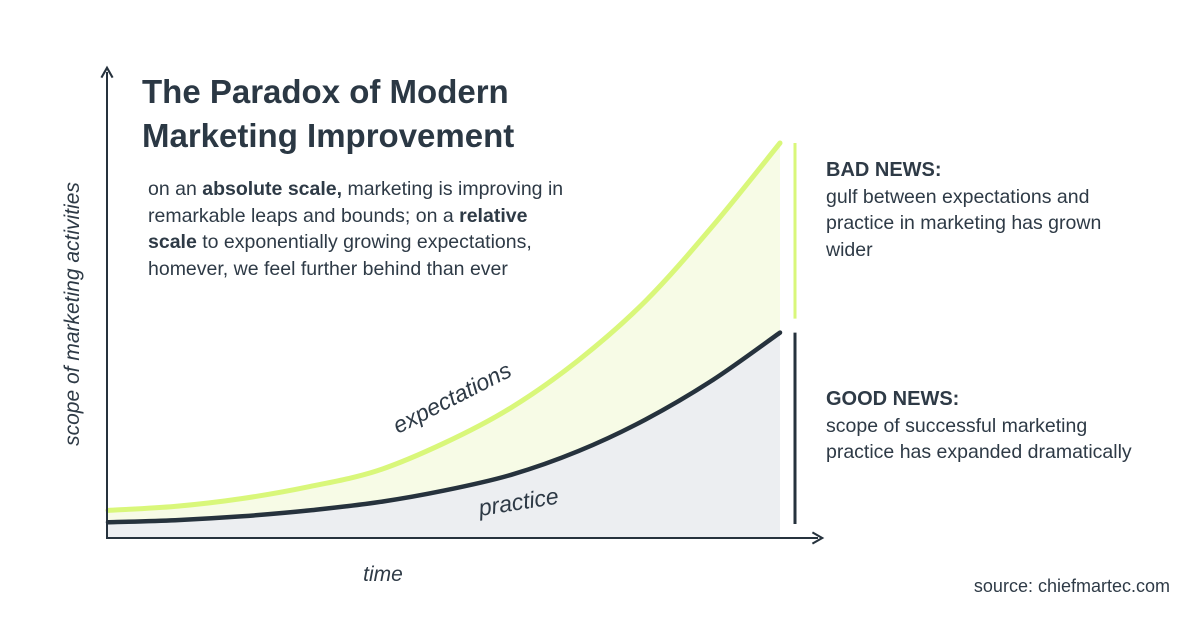  Describe the element at coordinates (272, 189) in the screenshot. I see `description-bold-1: absolute scale,` at that location.